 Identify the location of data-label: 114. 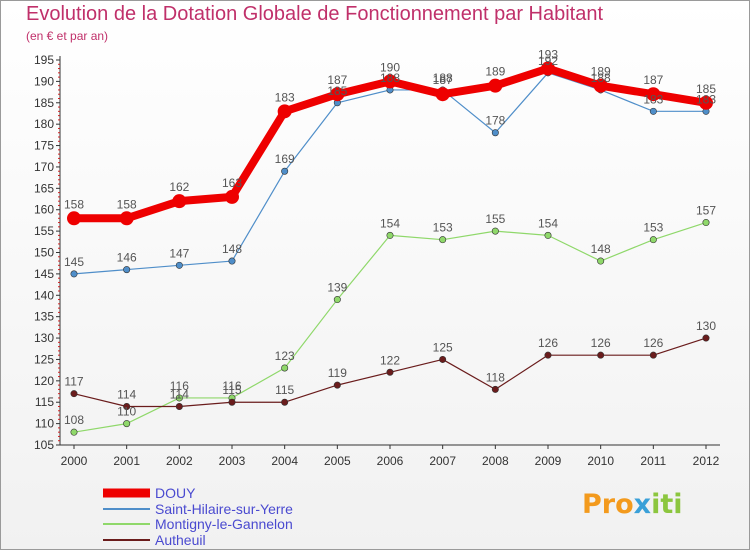
(179, 395).